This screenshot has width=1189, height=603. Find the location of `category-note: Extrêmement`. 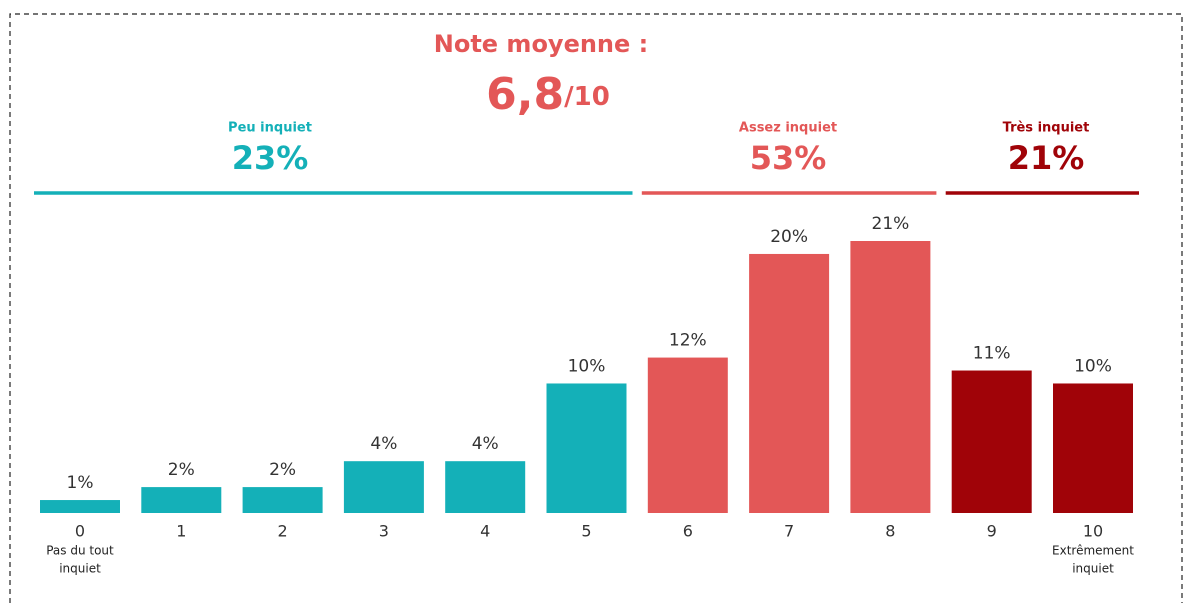

category-note: Extrêmement is located at coordinates (1093, 551).